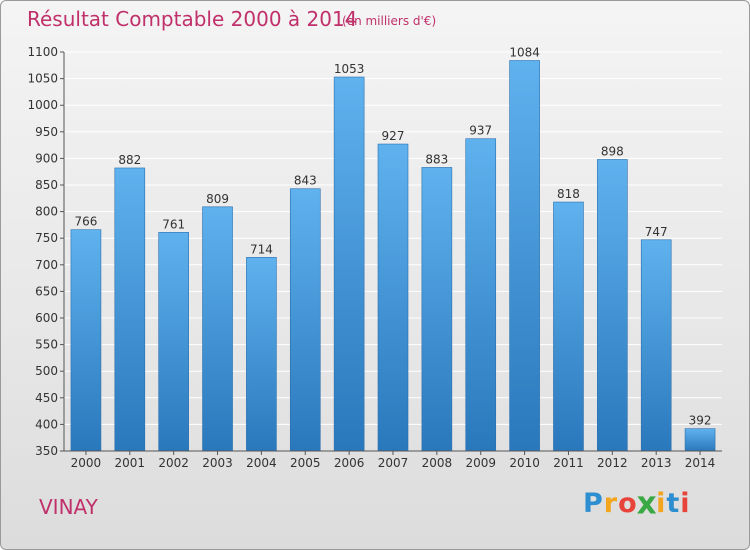 The image size is (750, 550). I want to click on bar-2006, so click(349, 264).